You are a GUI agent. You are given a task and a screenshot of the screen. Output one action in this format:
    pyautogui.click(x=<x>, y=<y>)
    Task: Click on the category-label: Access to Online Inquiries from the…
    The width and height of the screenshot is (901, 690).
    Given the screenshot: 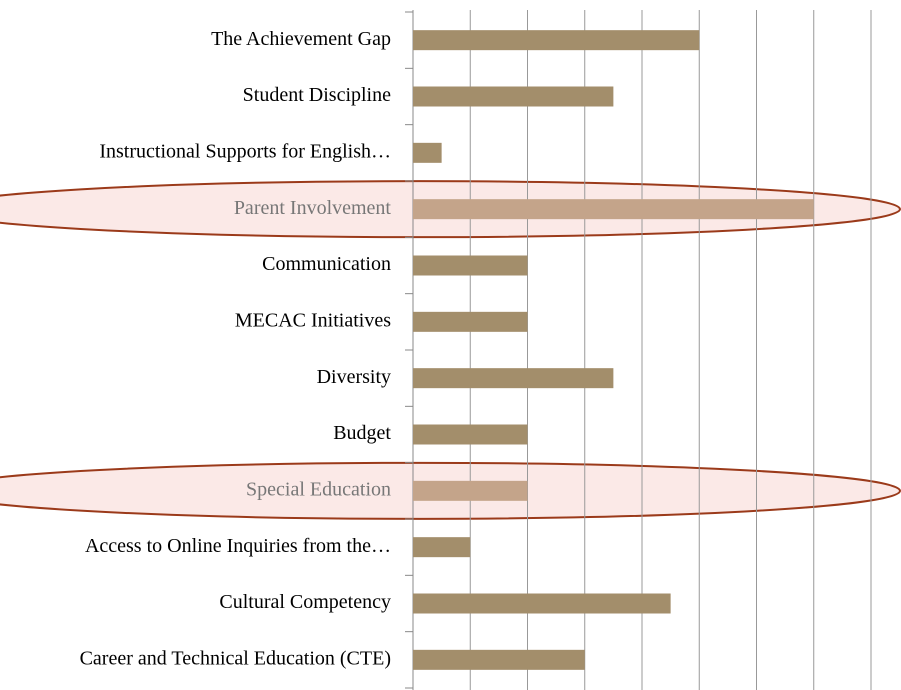 What is the action you would take?
    pyautogui.click(x=238, y=546)
    